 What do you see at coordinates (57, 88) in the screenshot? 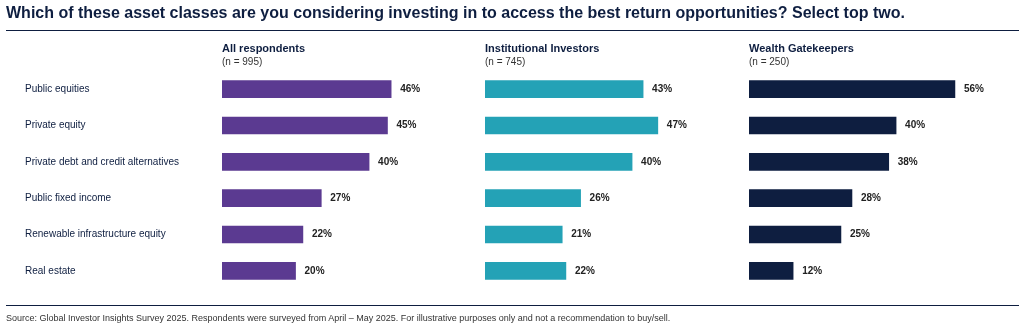
I see `y-tick-label: Public equities` at bounding box center [57, 88].